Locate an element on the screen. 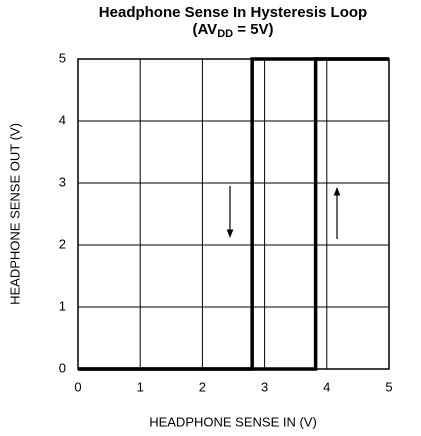 The height and width of the screenshot is (436, 421). x-tick-label: 5 is located at coordinates (388, 386).